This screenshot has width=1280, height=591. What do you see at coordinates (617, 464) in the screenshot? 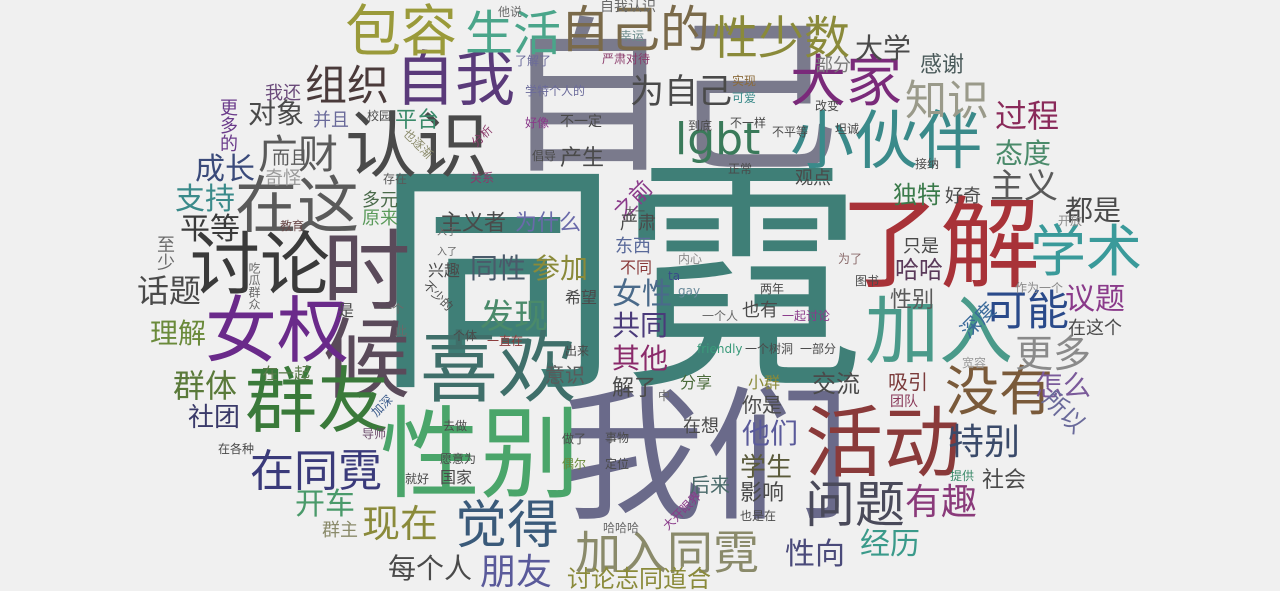
I see `word-dingwei: 定位` at bounding box center [617, 464].